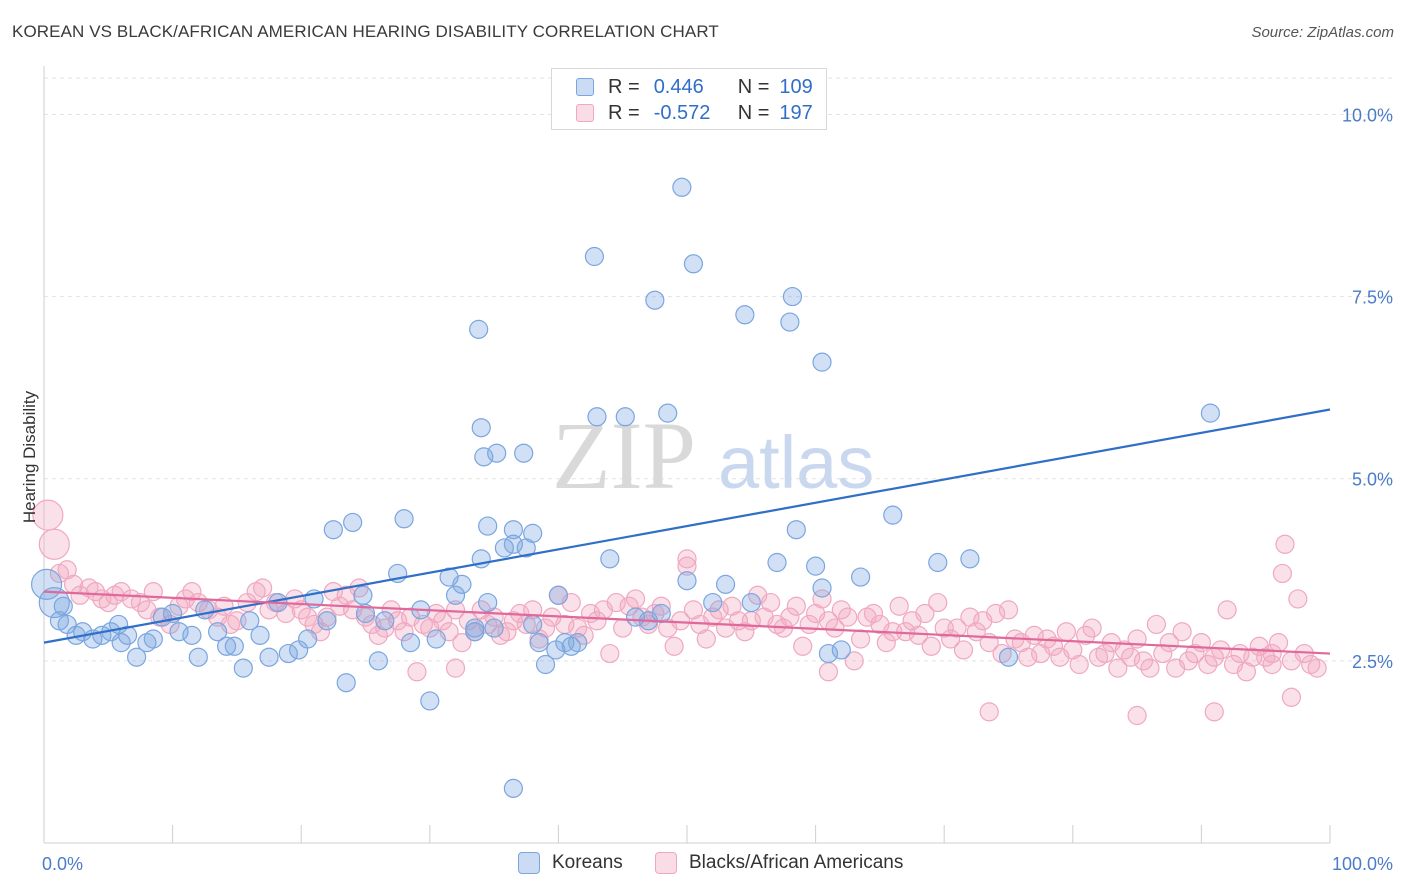  I want to click on watermark-atlas: atlas, so click(796, 462).